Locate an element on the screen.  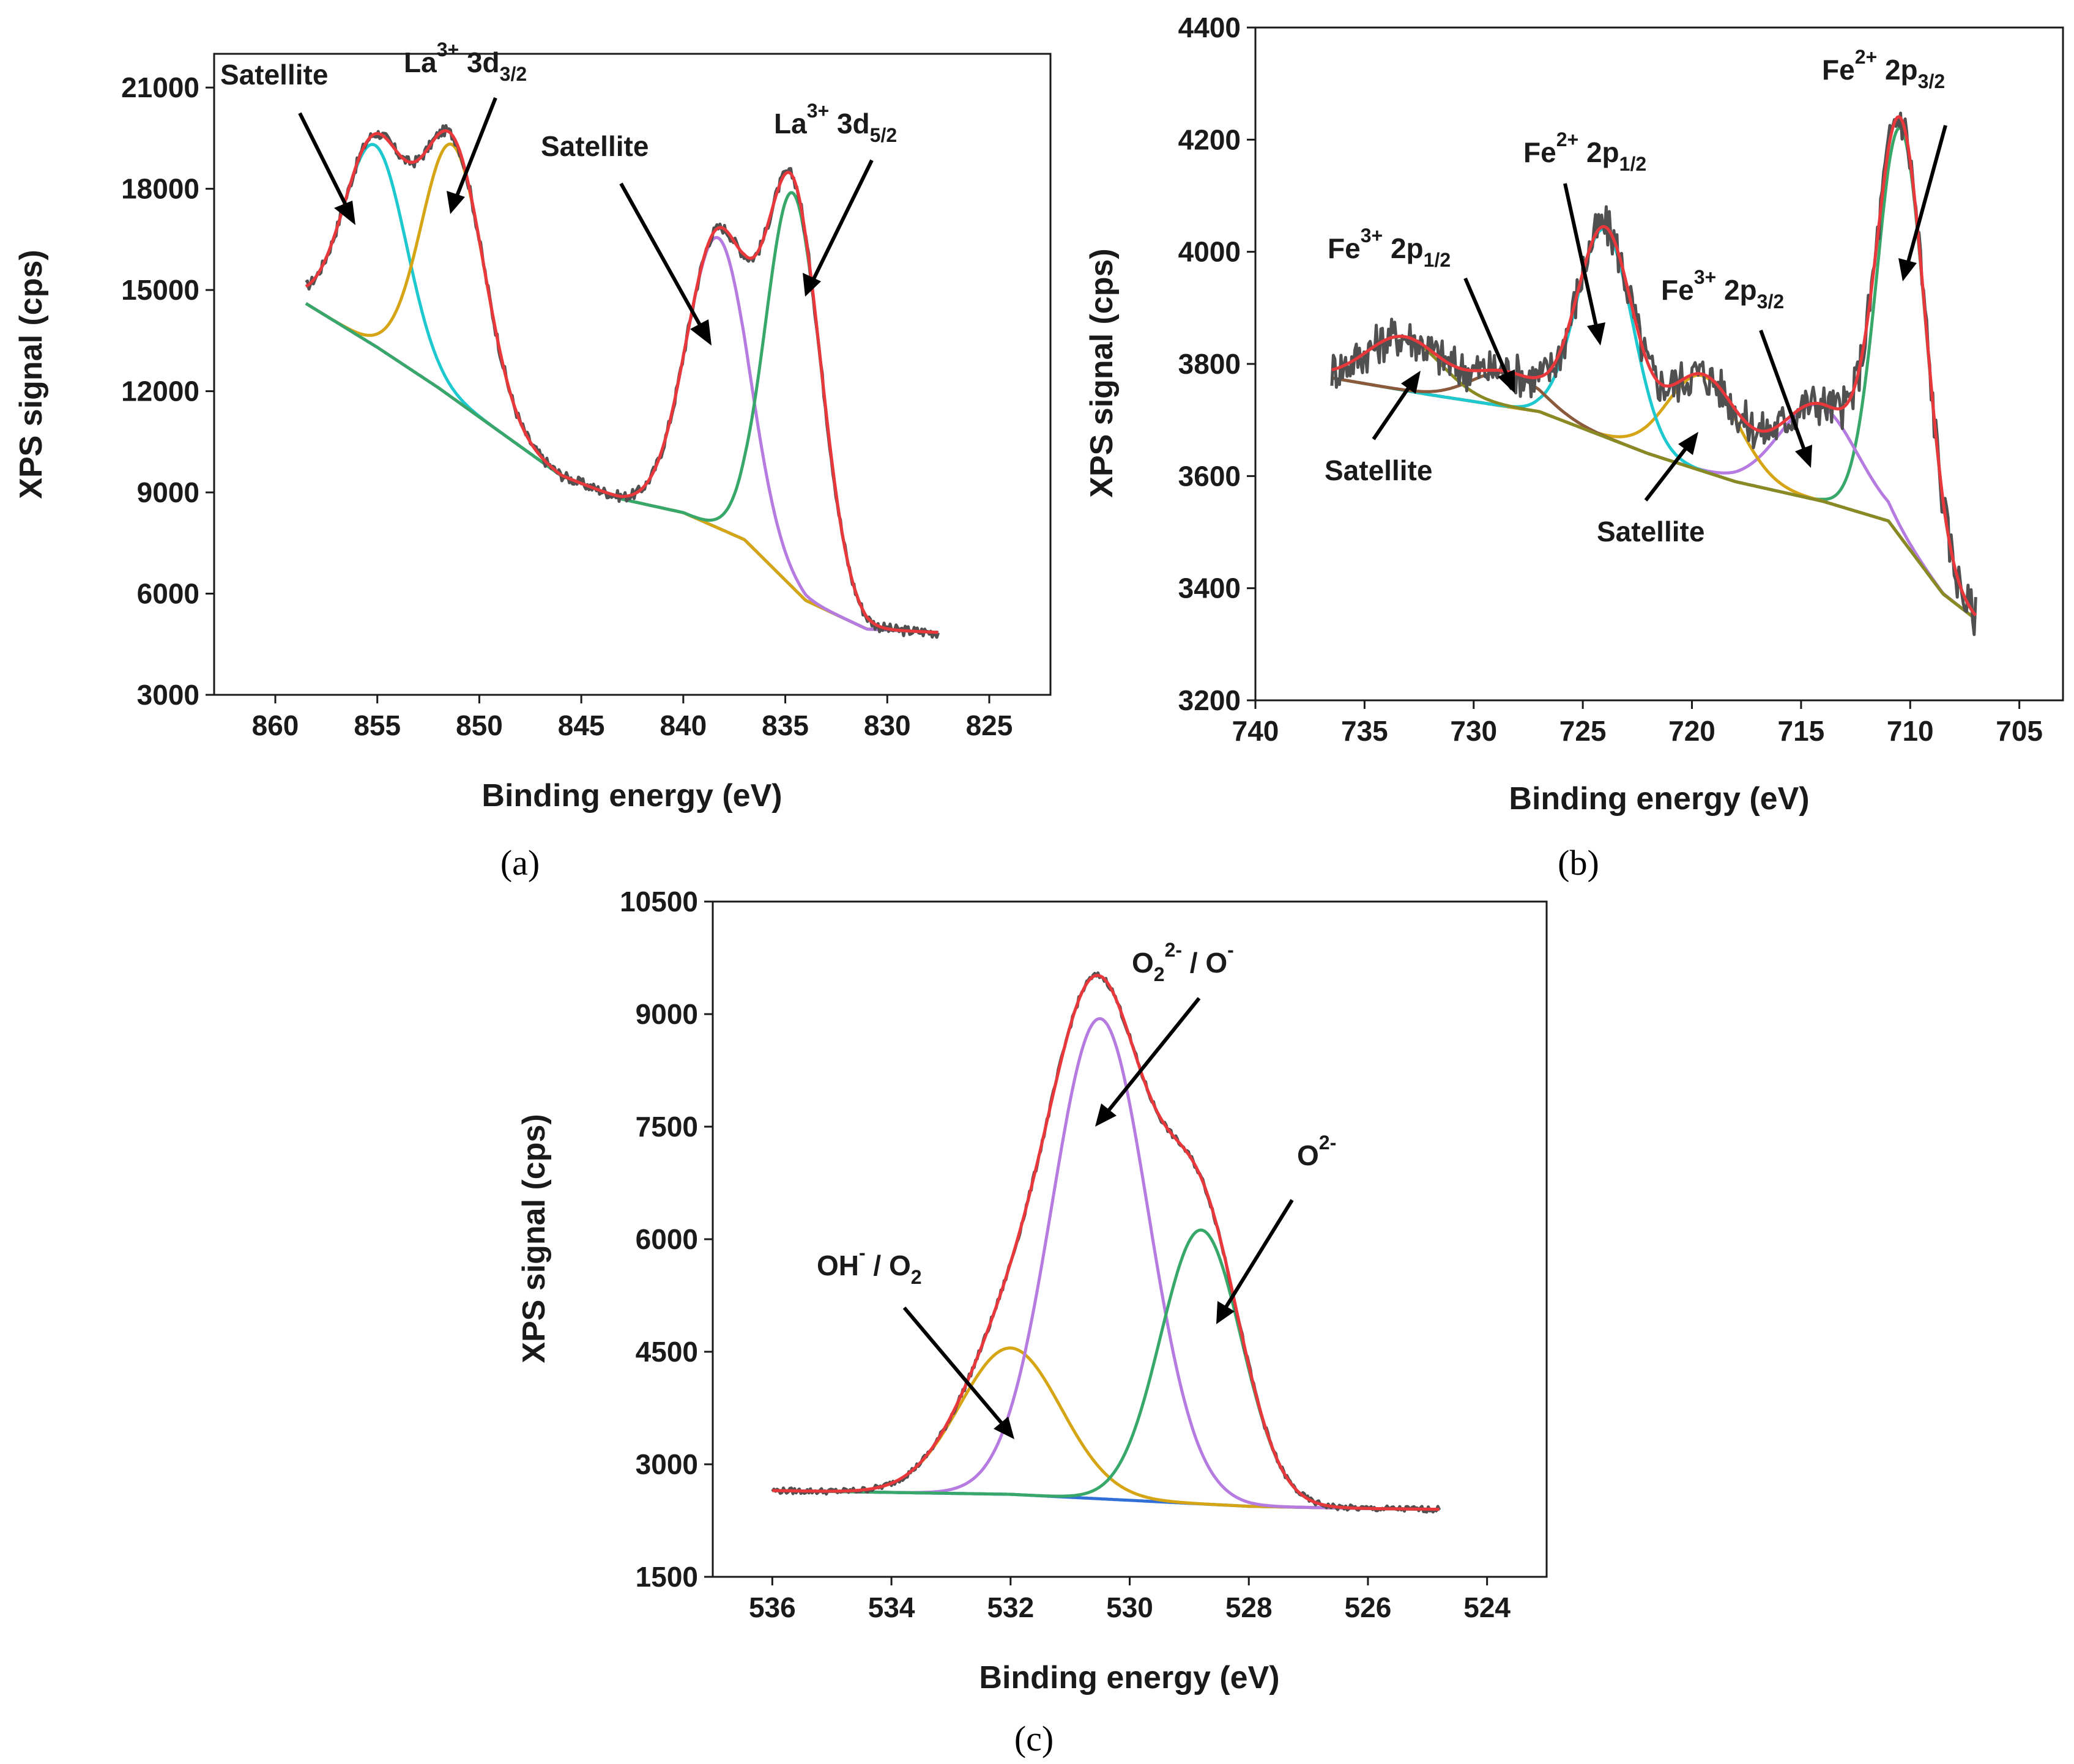
panel-a-xtick-label-1: 855 is located at coordinates (377, 725).